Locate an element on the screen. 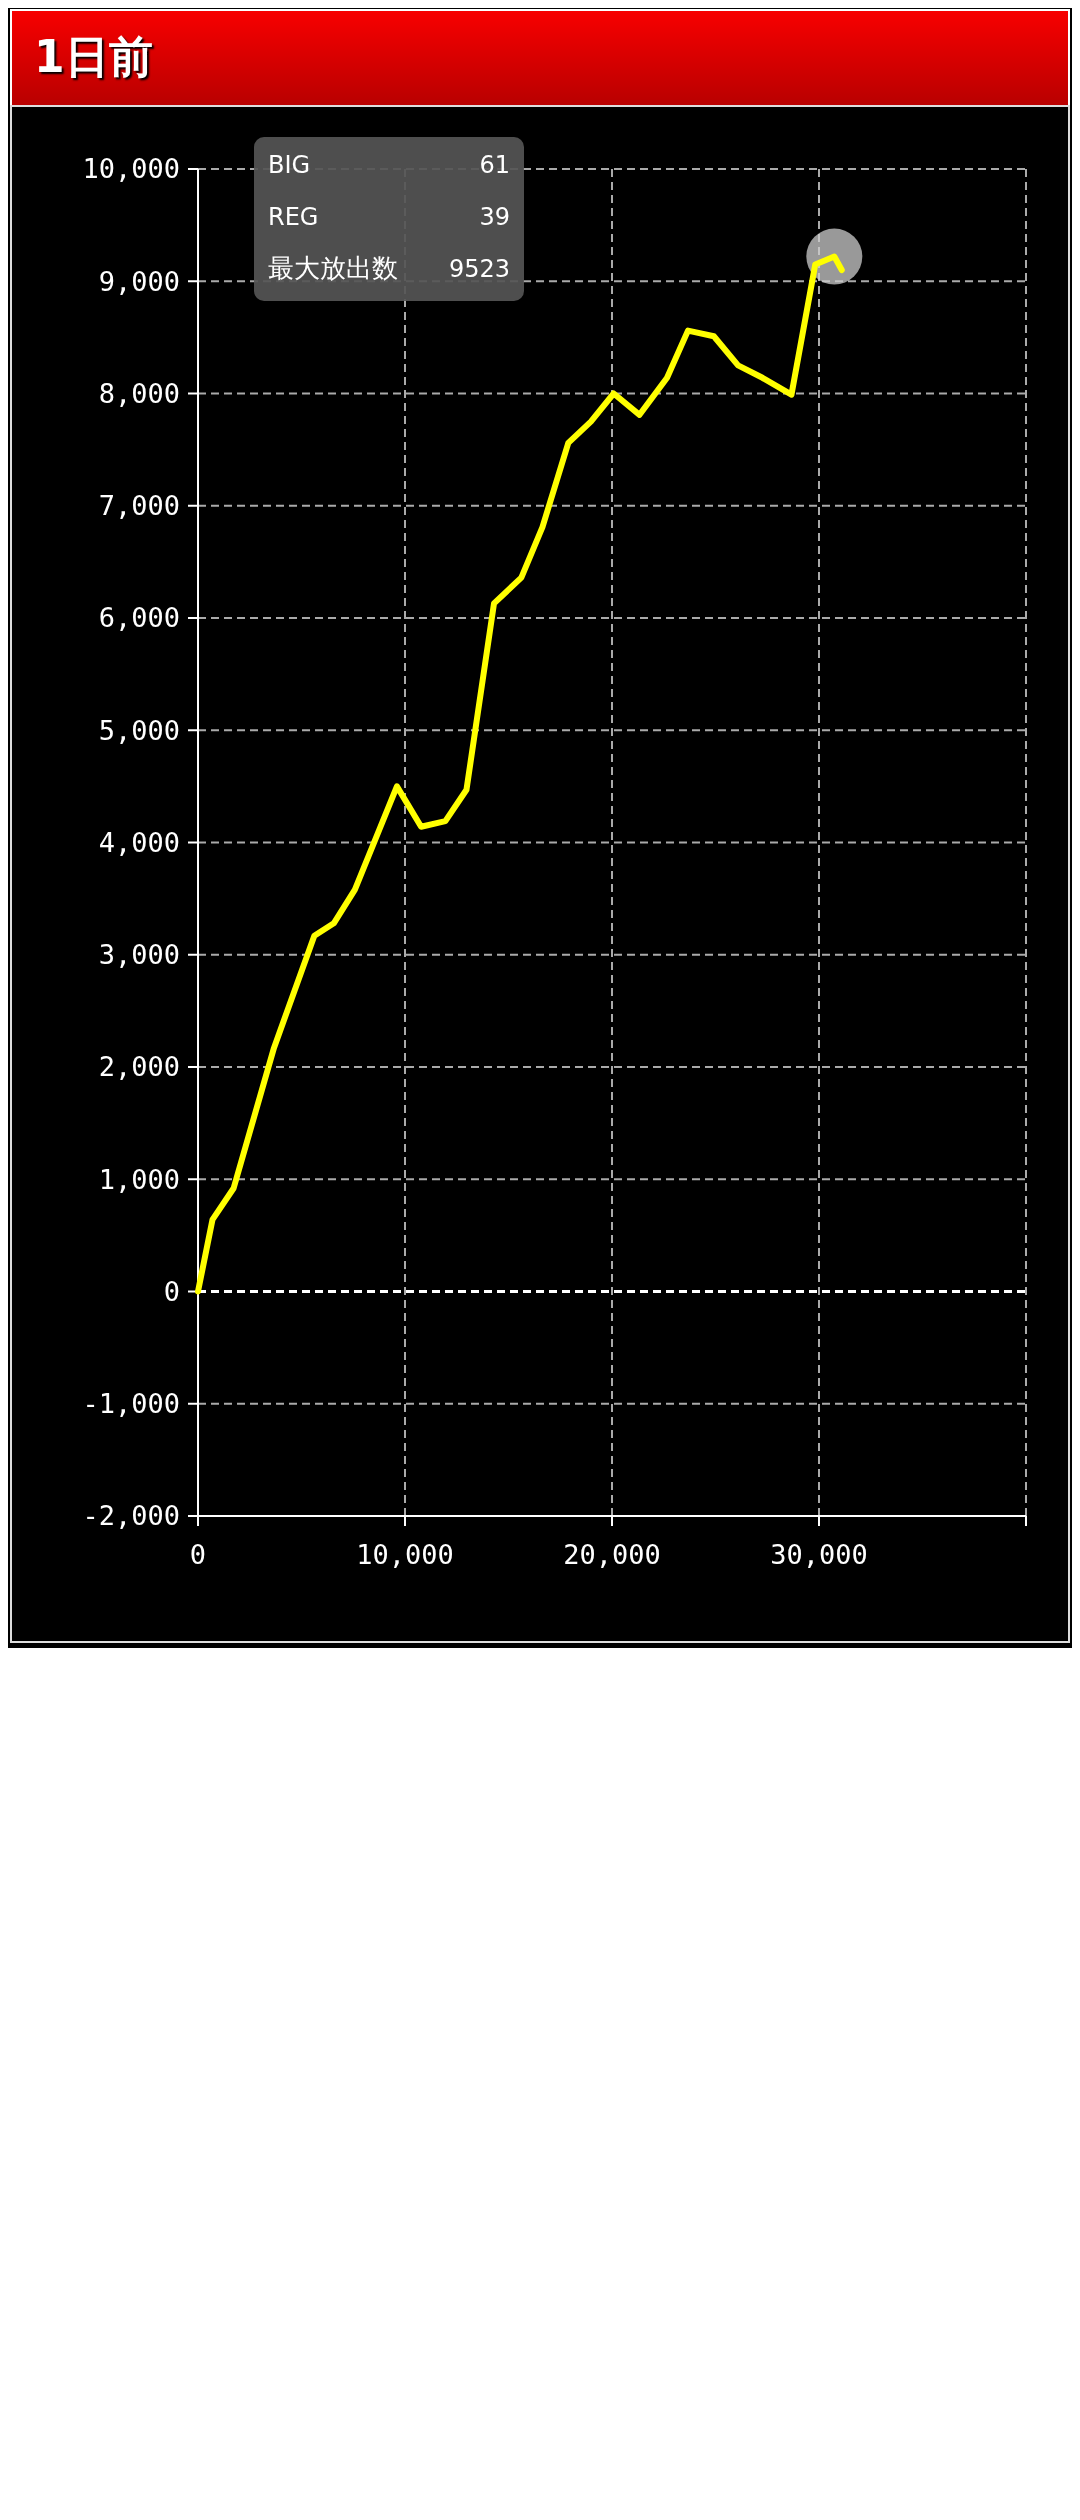  annotation: REG is located at coordinates (293, 217).